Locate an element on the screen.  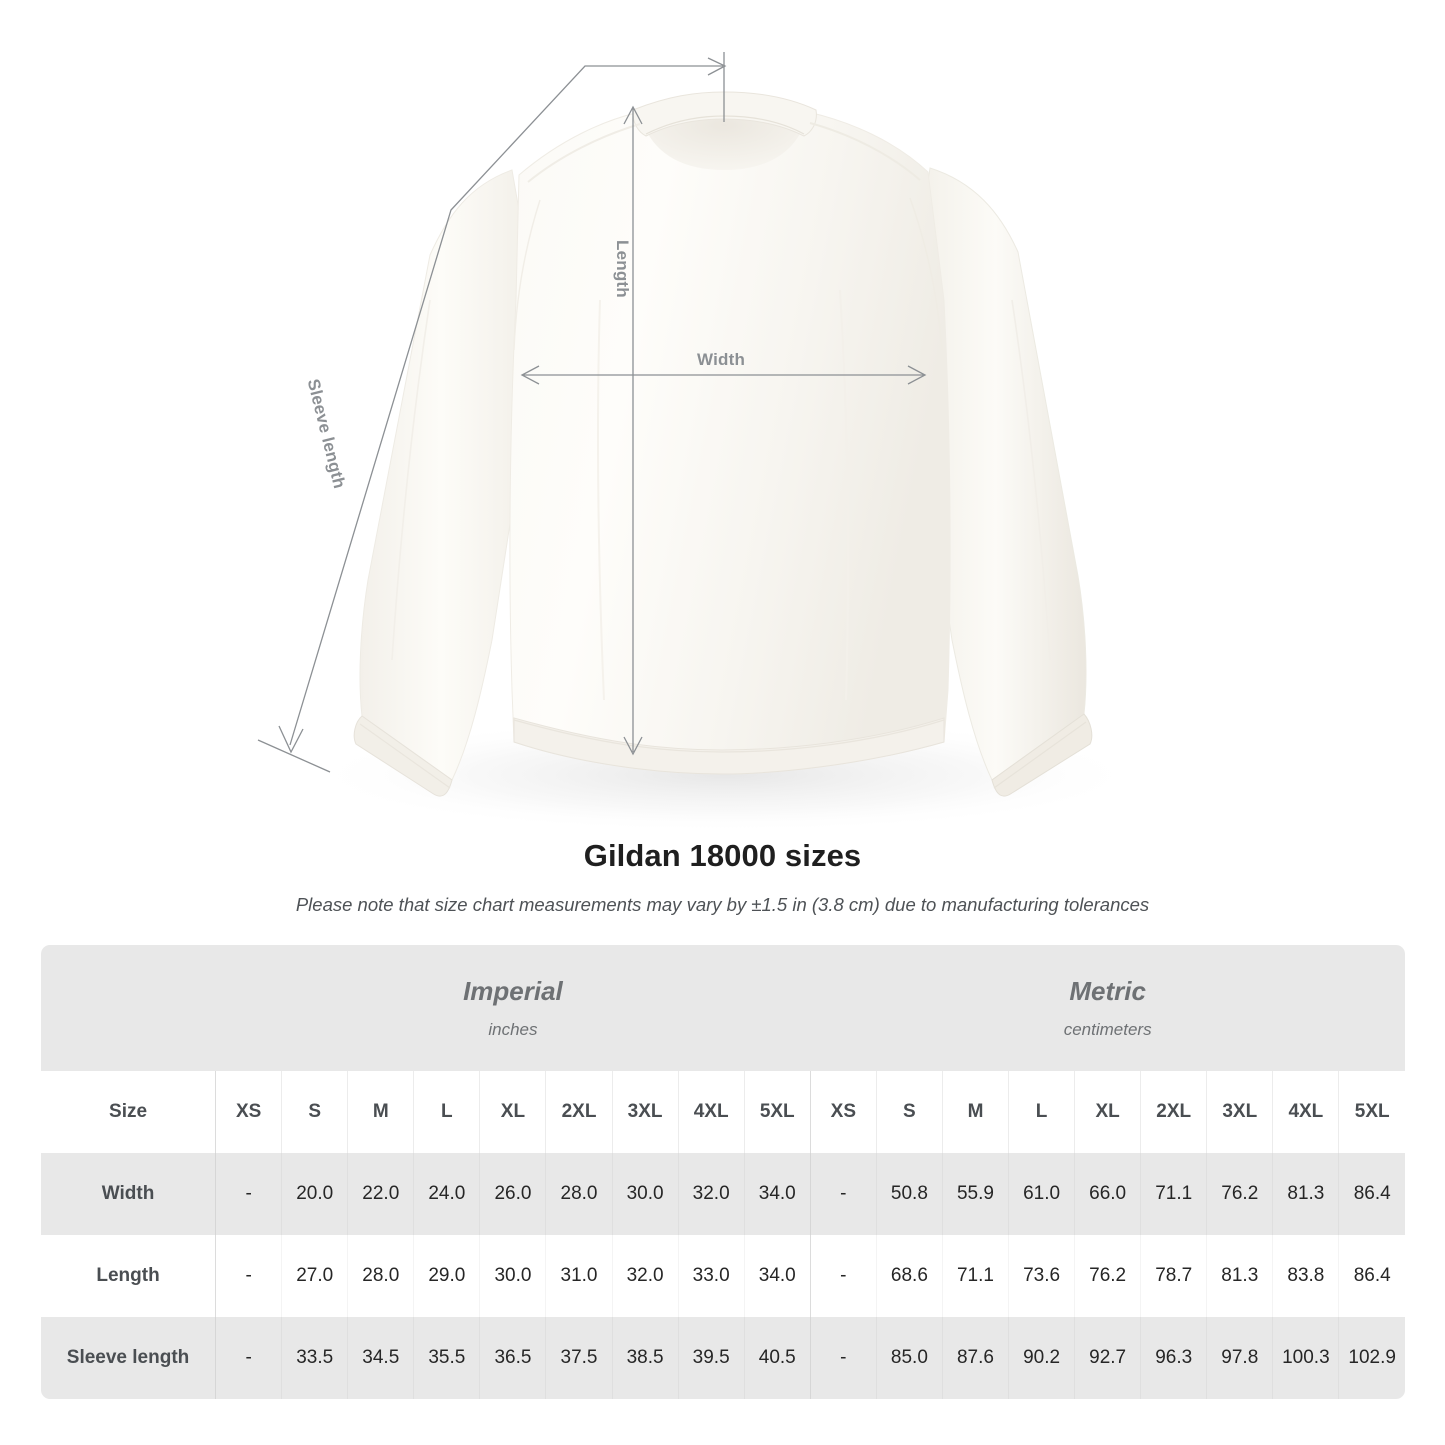
hem-seam is located at coordinates (729, 736).